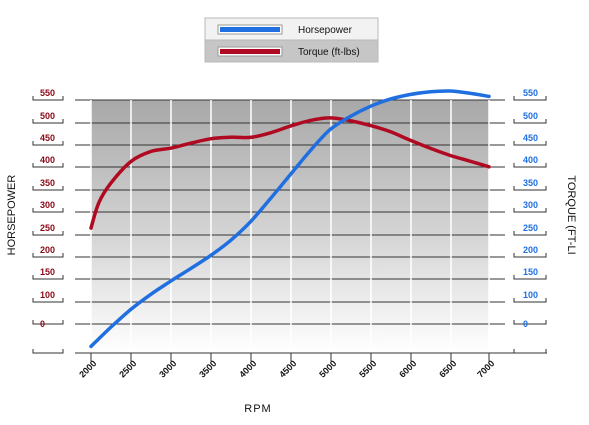  Describe the element at coordinates (327, 368) in the screenshot. I see `x-tick-label: 5000` at that location.